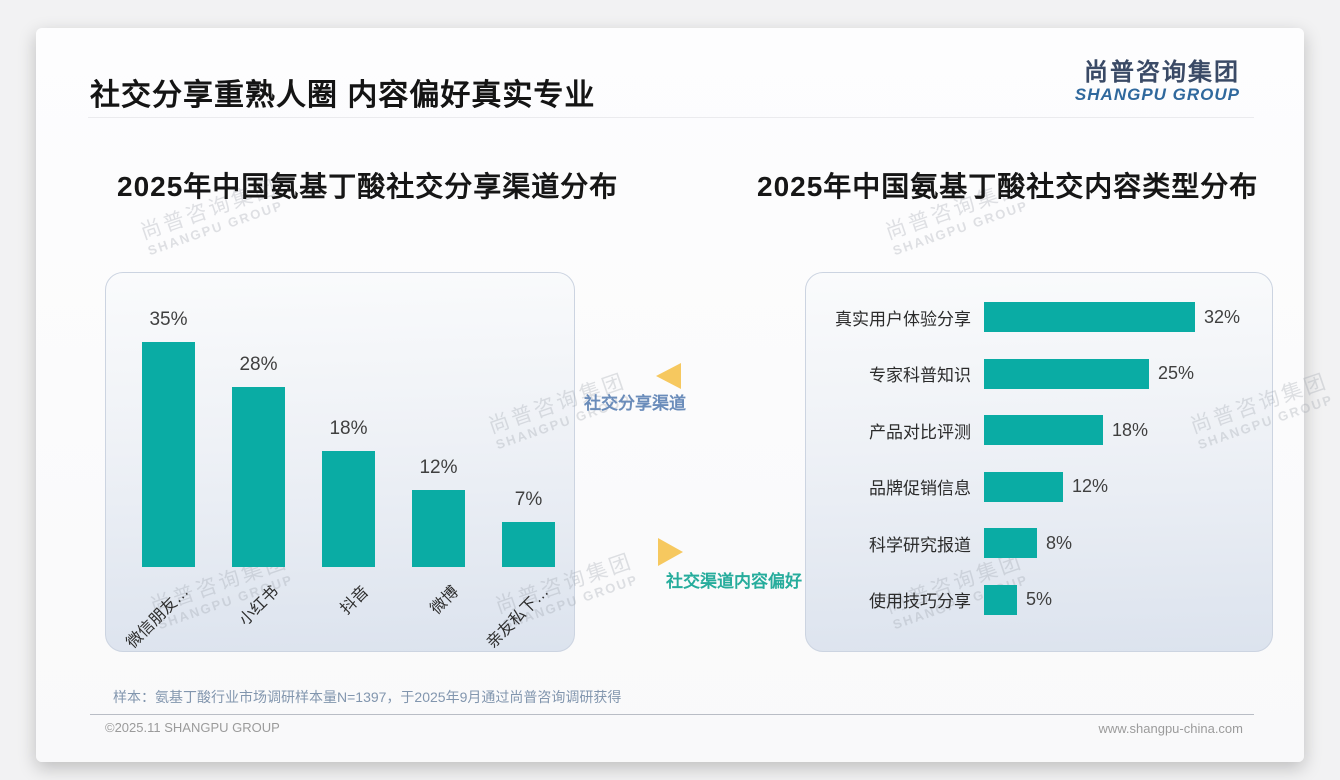 The height and width of the screenshot is (780, 1340). I want to click on hbar-row: 科学研究报道 8%, so click(1039, 543).